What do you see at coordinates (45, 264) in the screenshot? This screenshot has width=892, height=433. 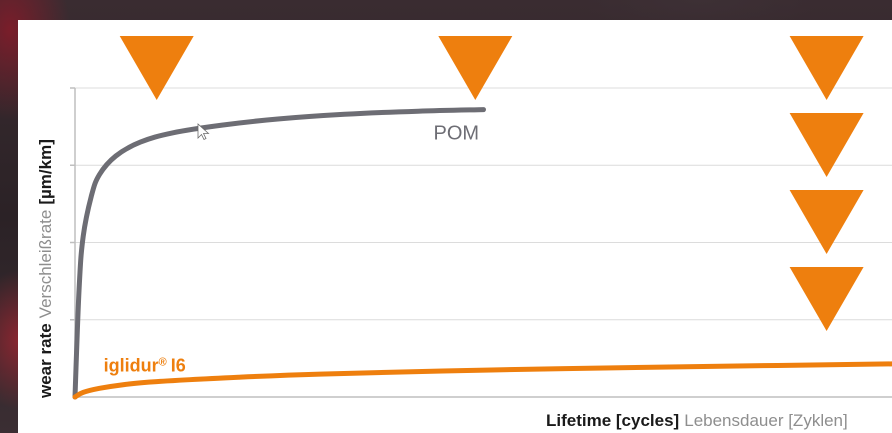 I see `y-axis-label-german: Verschleißrate` at bounding box center [45, 264].